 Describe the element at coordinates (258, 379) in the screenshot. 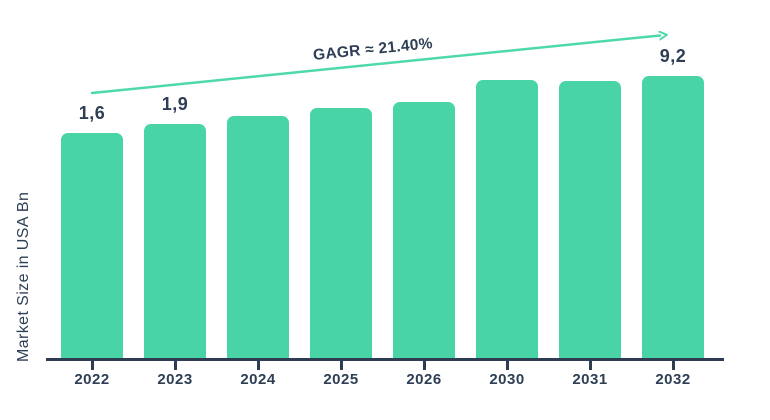

I see `x-axis-label-2024: 2024` at that location.